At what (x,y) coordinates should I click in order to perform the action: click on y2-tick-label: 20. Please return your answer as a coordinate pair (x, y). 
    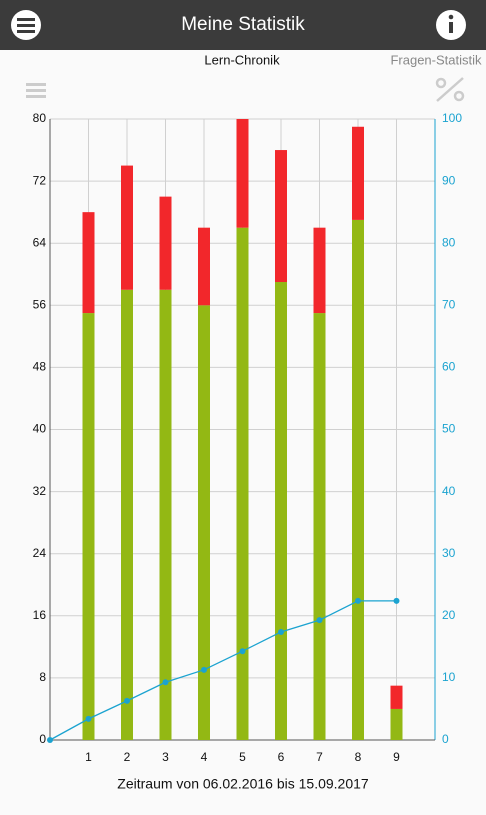
    Looking at the image, I should click on (449, 615).